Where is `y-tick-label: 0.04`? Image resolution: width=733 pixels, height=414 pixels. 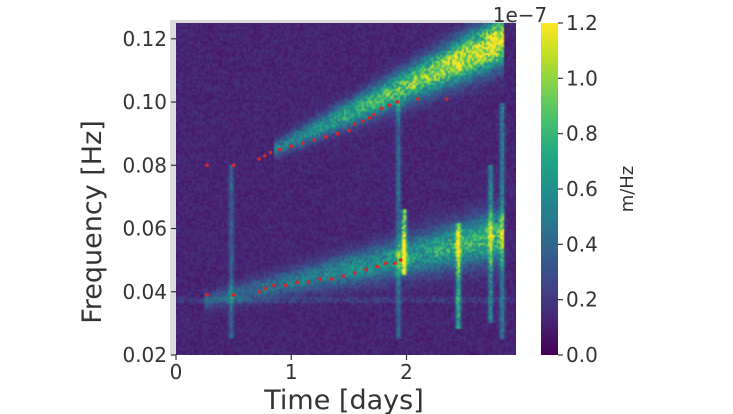 y-tick-label: 0.04 is located at coordinates (144, 292).